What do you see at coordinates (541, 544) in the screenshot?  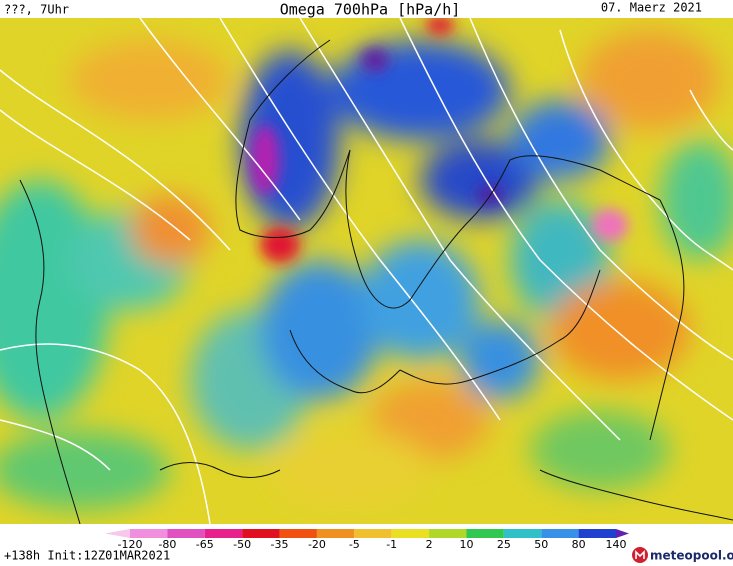 I see `colorbar-label: 50` at bounding box center [541, 544].